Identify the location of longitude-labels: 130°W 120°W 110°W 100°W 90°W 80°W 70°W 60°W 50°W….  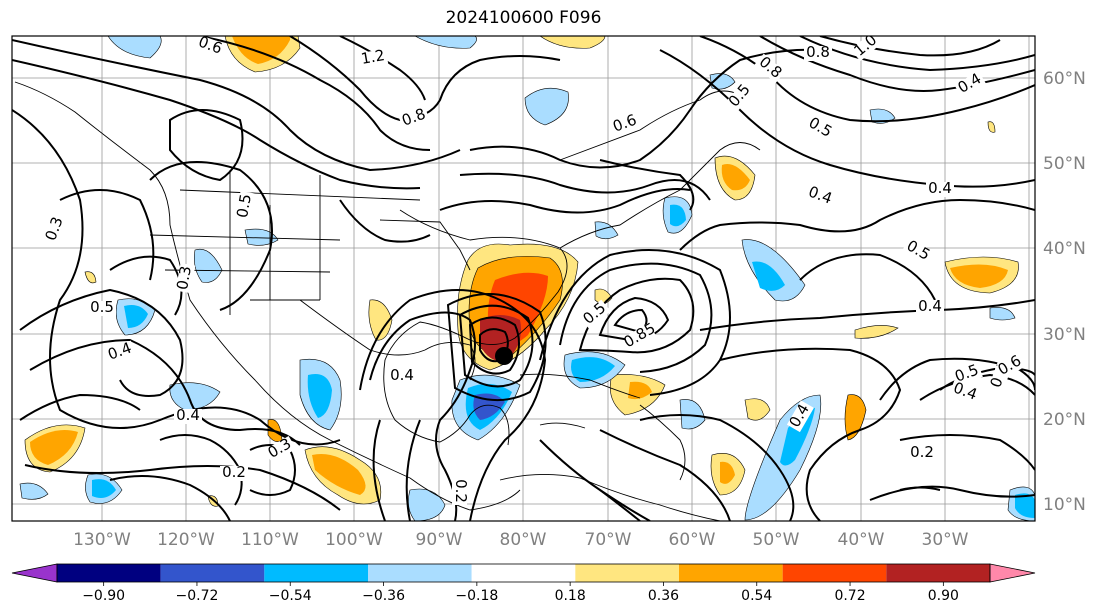
(521, 540).